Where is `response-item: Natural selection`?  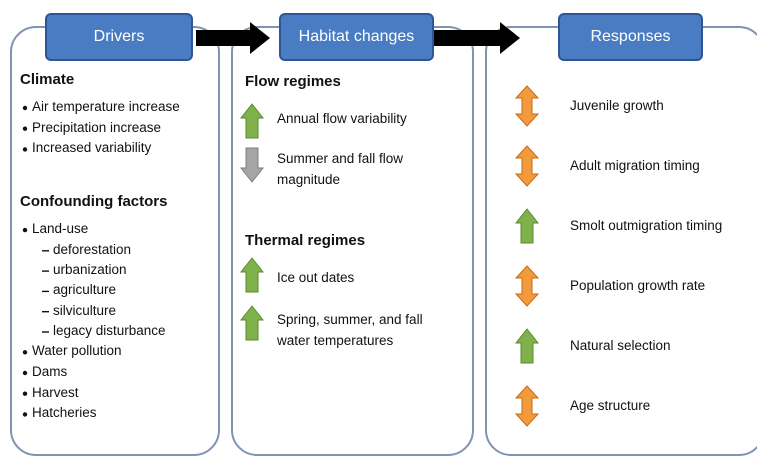 response-item: Natural selection is located at coordinates (620, 345).